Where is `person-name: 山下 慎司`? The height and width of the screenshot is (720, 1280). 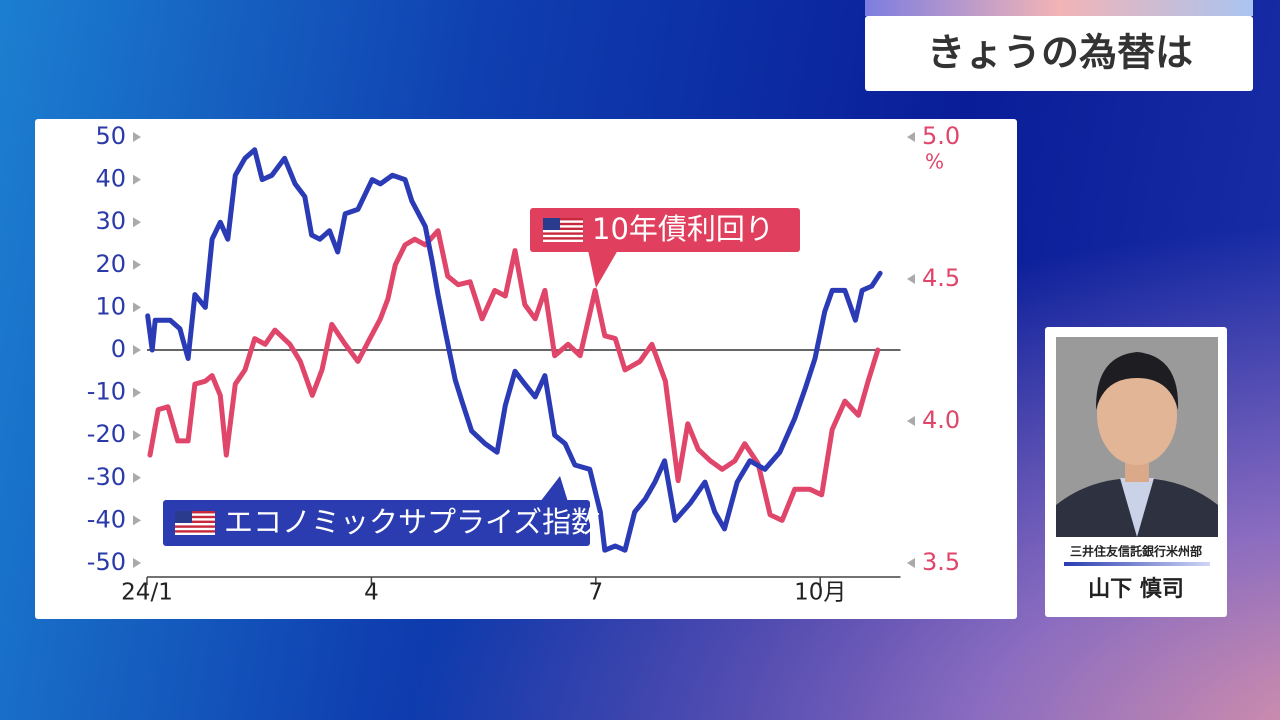
person-name: 山下 慎司 is located at coordinates (1136, 589).